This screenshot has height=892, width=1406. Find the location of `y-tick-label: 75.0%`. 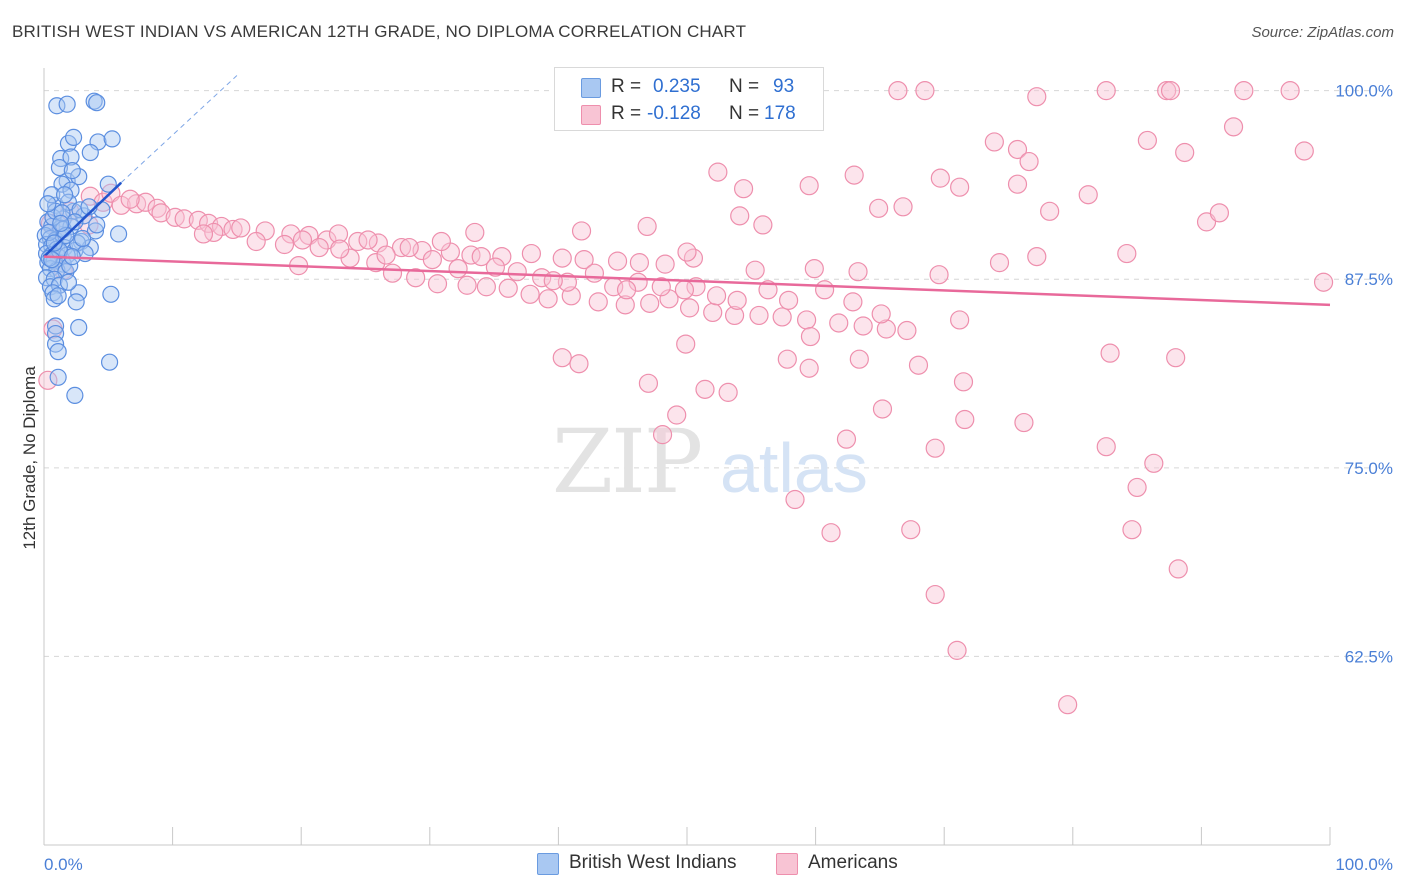

y-tick-label: 75.0% is located at coordinates (1369, 468).